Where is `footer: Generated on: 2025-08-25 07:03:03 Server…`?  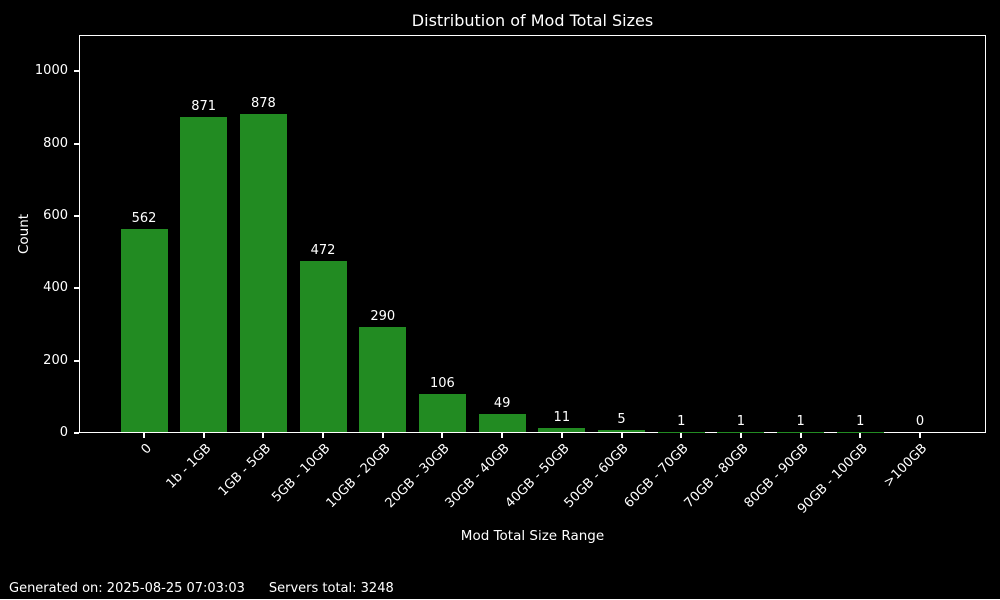 footer: Generated on: 2025-08-25 07:03:03 Server… is located at coordinates (201, 588).